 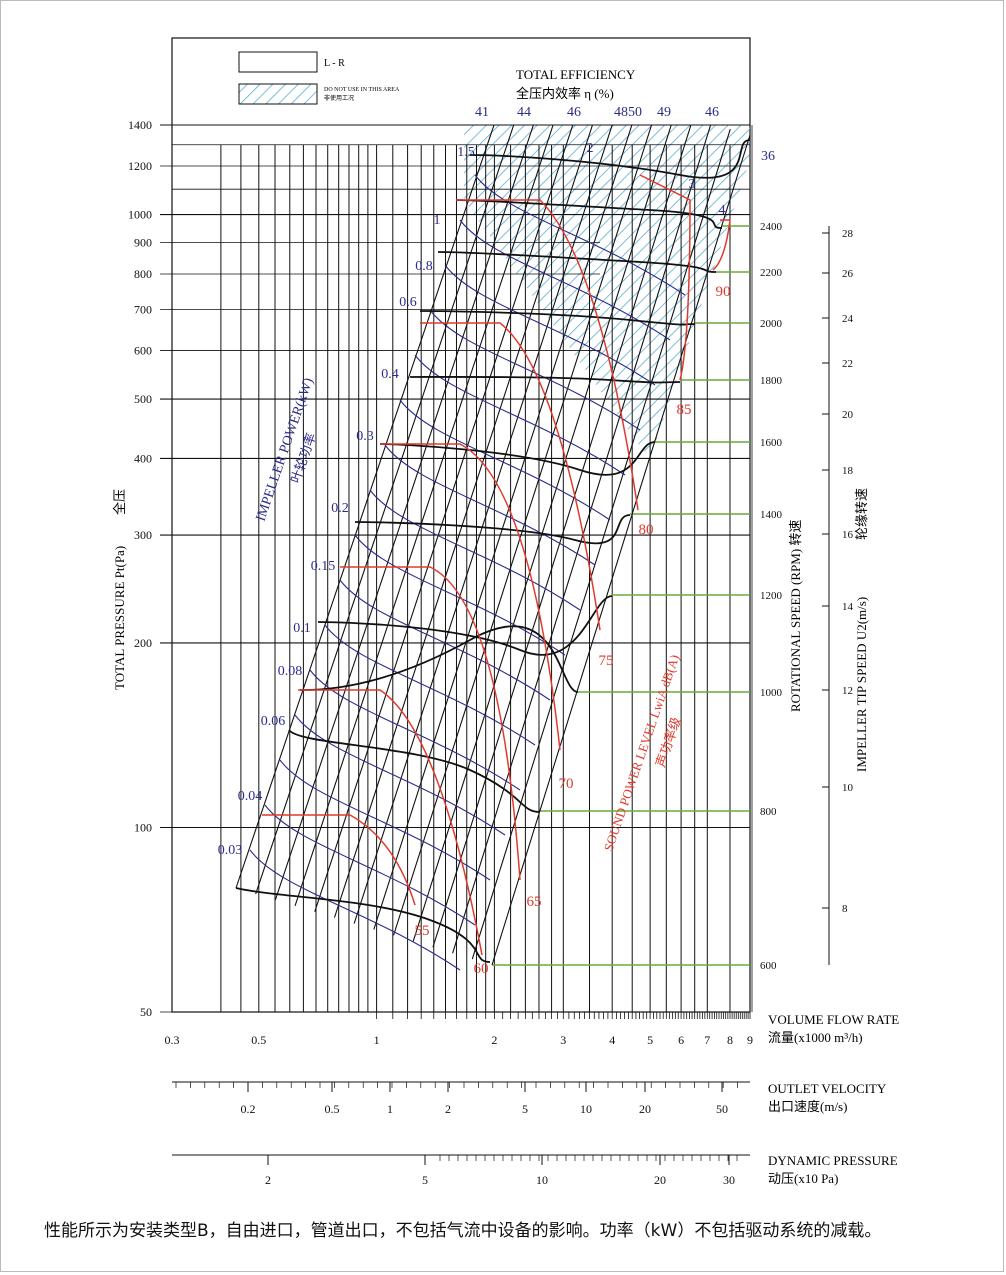 What do you see at coordinates (422, 931) in the screenshot?
I see `sound-label: 55` at bounding box center [422, 931].